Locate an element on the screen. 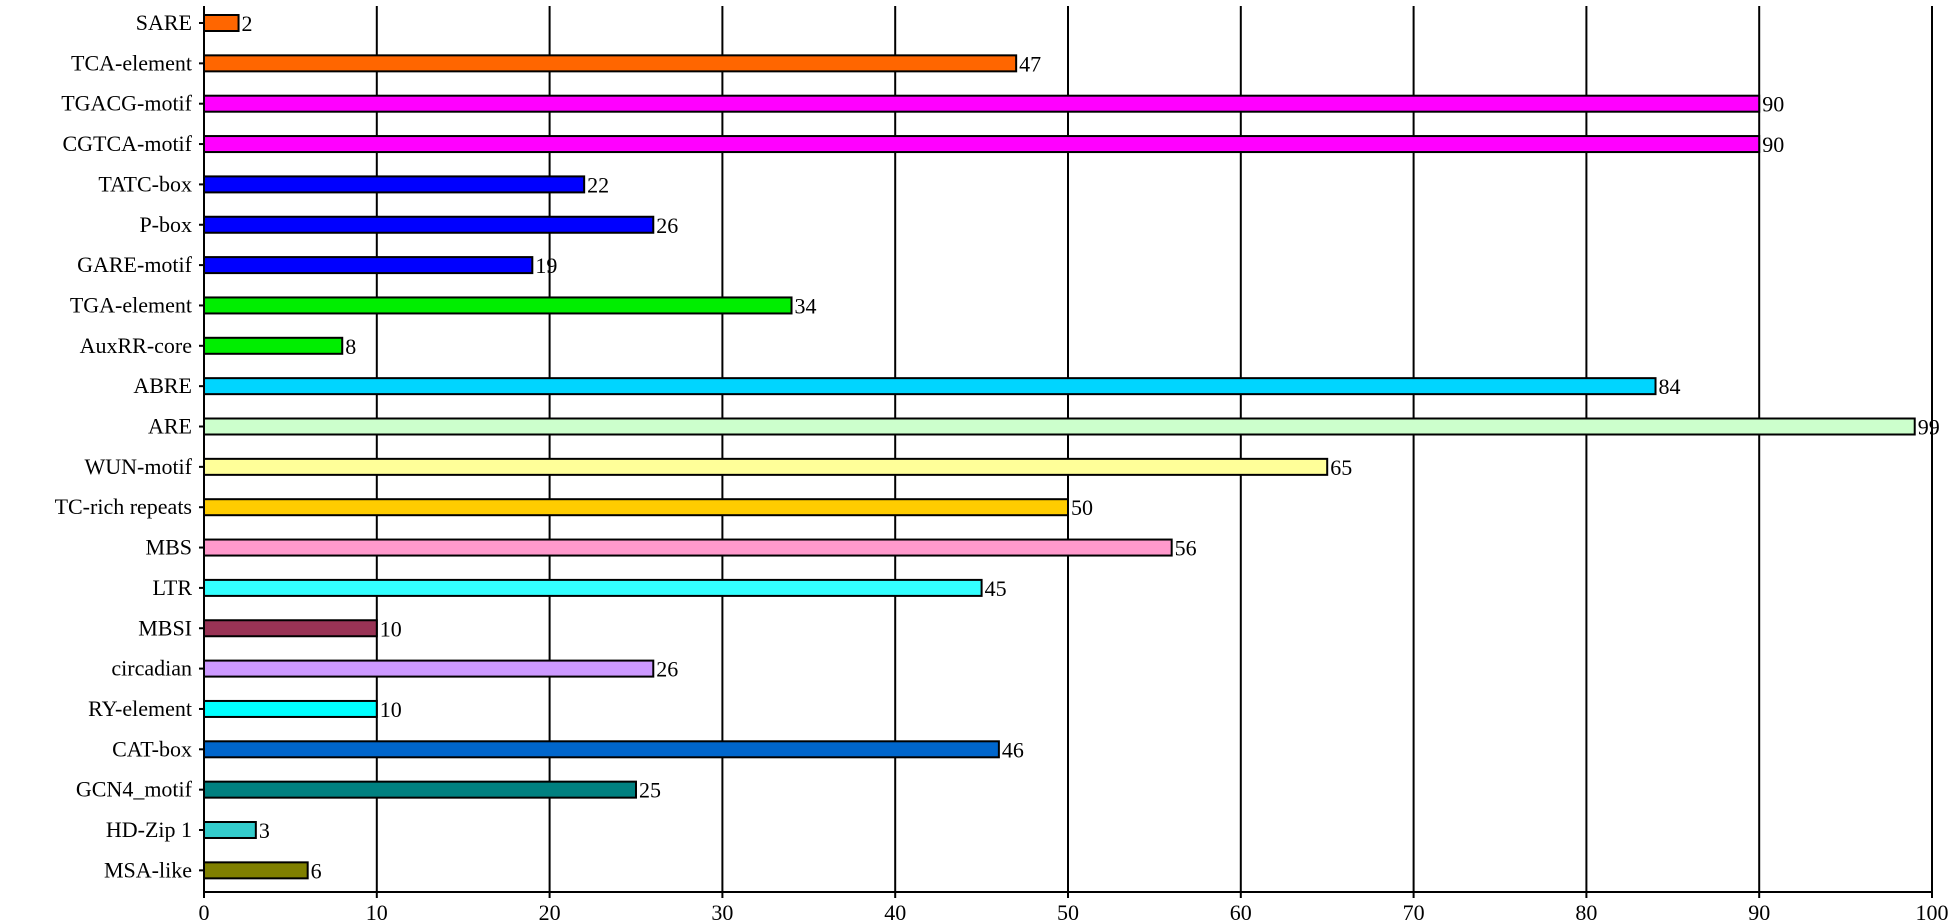 The width and height of the screenshot is (1955, 924). value-label: 84 is located at coordinates (1670, 386).